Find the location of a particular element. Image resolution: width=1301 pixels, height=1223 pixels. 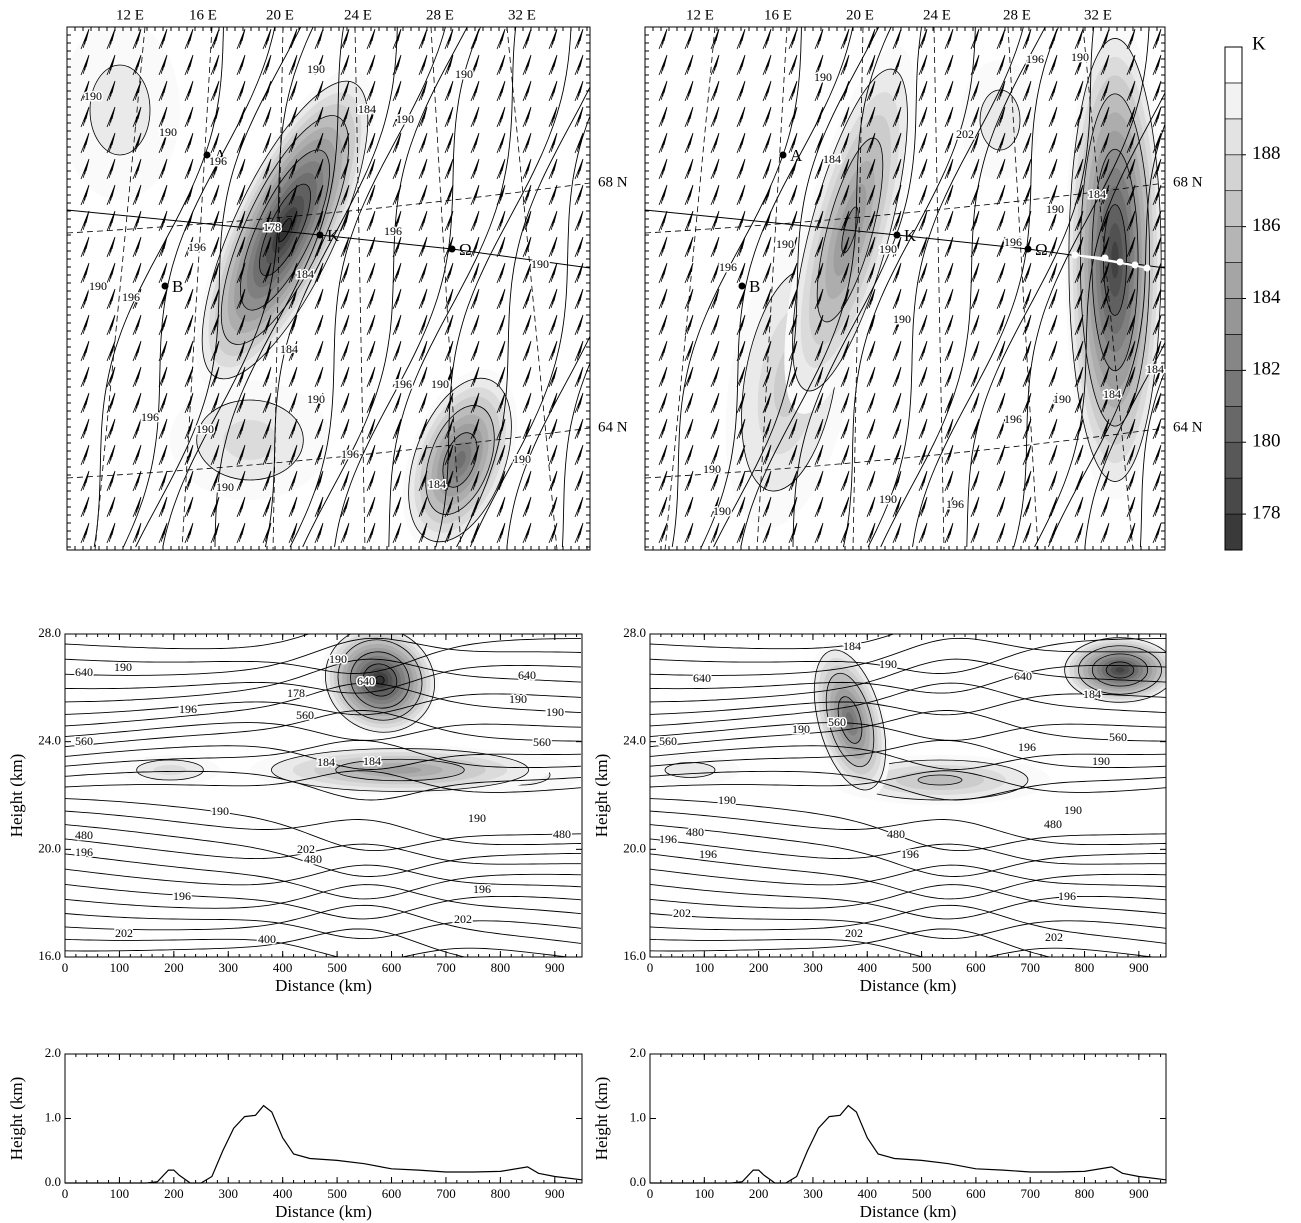

contour-label: 400 is located at coordinates (267, 939).